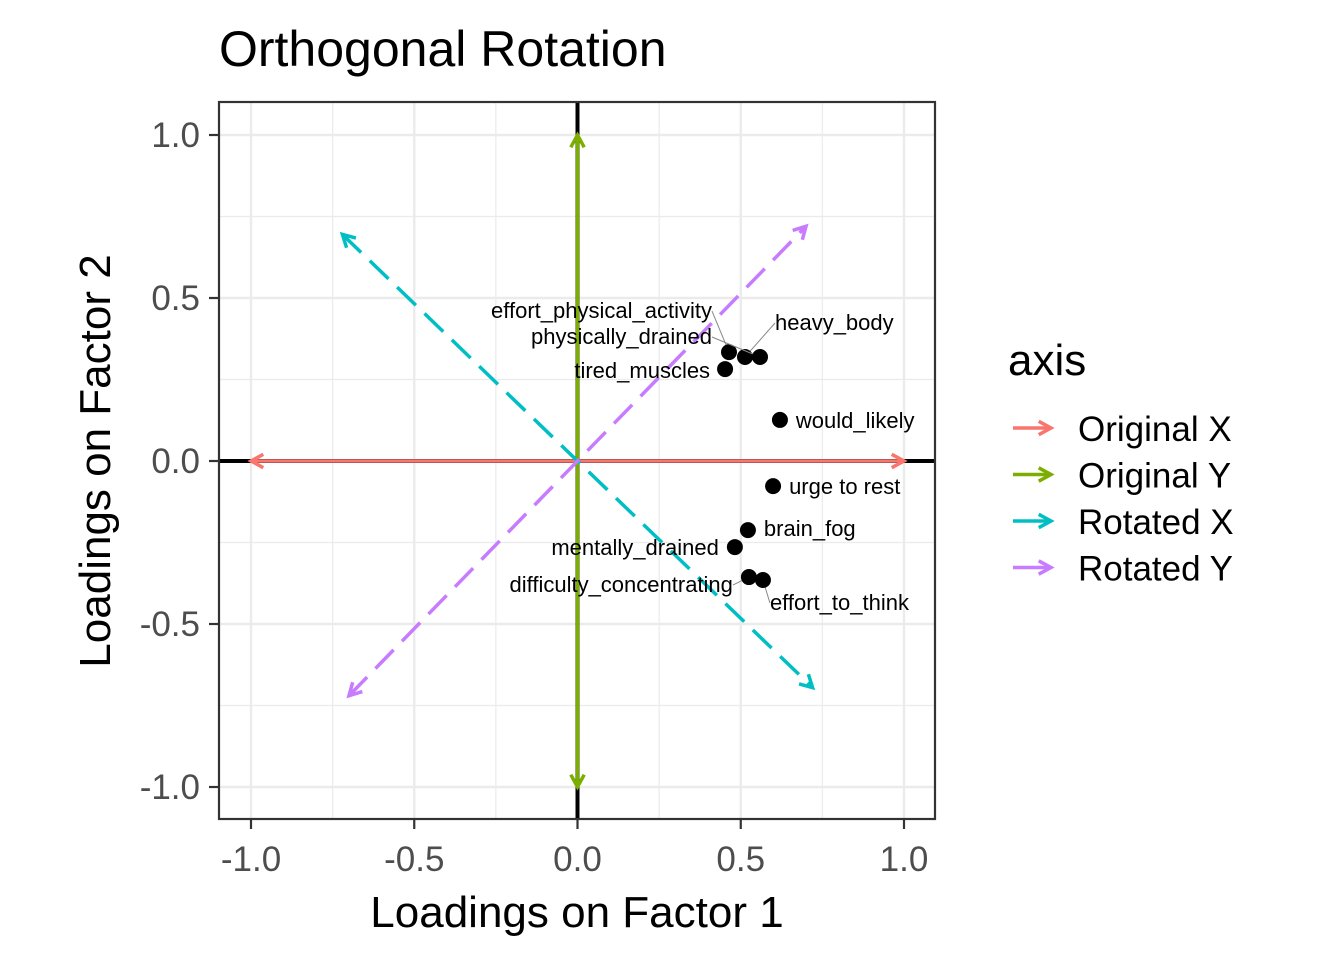 The height and width of the screenshot is (960, 1344). Describe the element at coordinates (855, 420) in the screenshot. I see `point-label: would_likely` at that location.